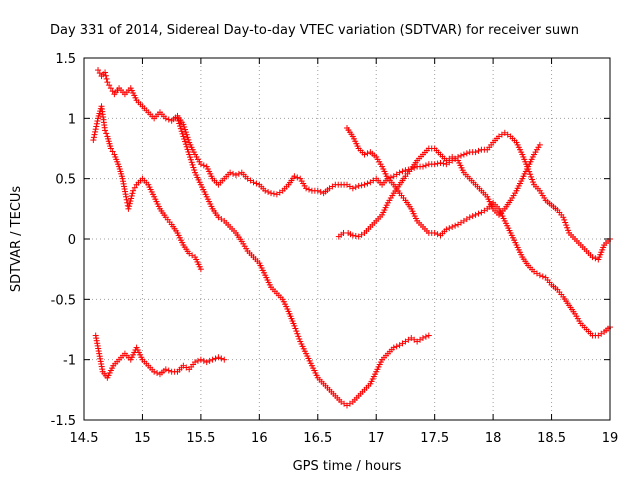 This screenshot has height=480, width=640. Describe the element at coordinates (610, 438) in the screenshot. I see `x-tick-label: 19` at that location.